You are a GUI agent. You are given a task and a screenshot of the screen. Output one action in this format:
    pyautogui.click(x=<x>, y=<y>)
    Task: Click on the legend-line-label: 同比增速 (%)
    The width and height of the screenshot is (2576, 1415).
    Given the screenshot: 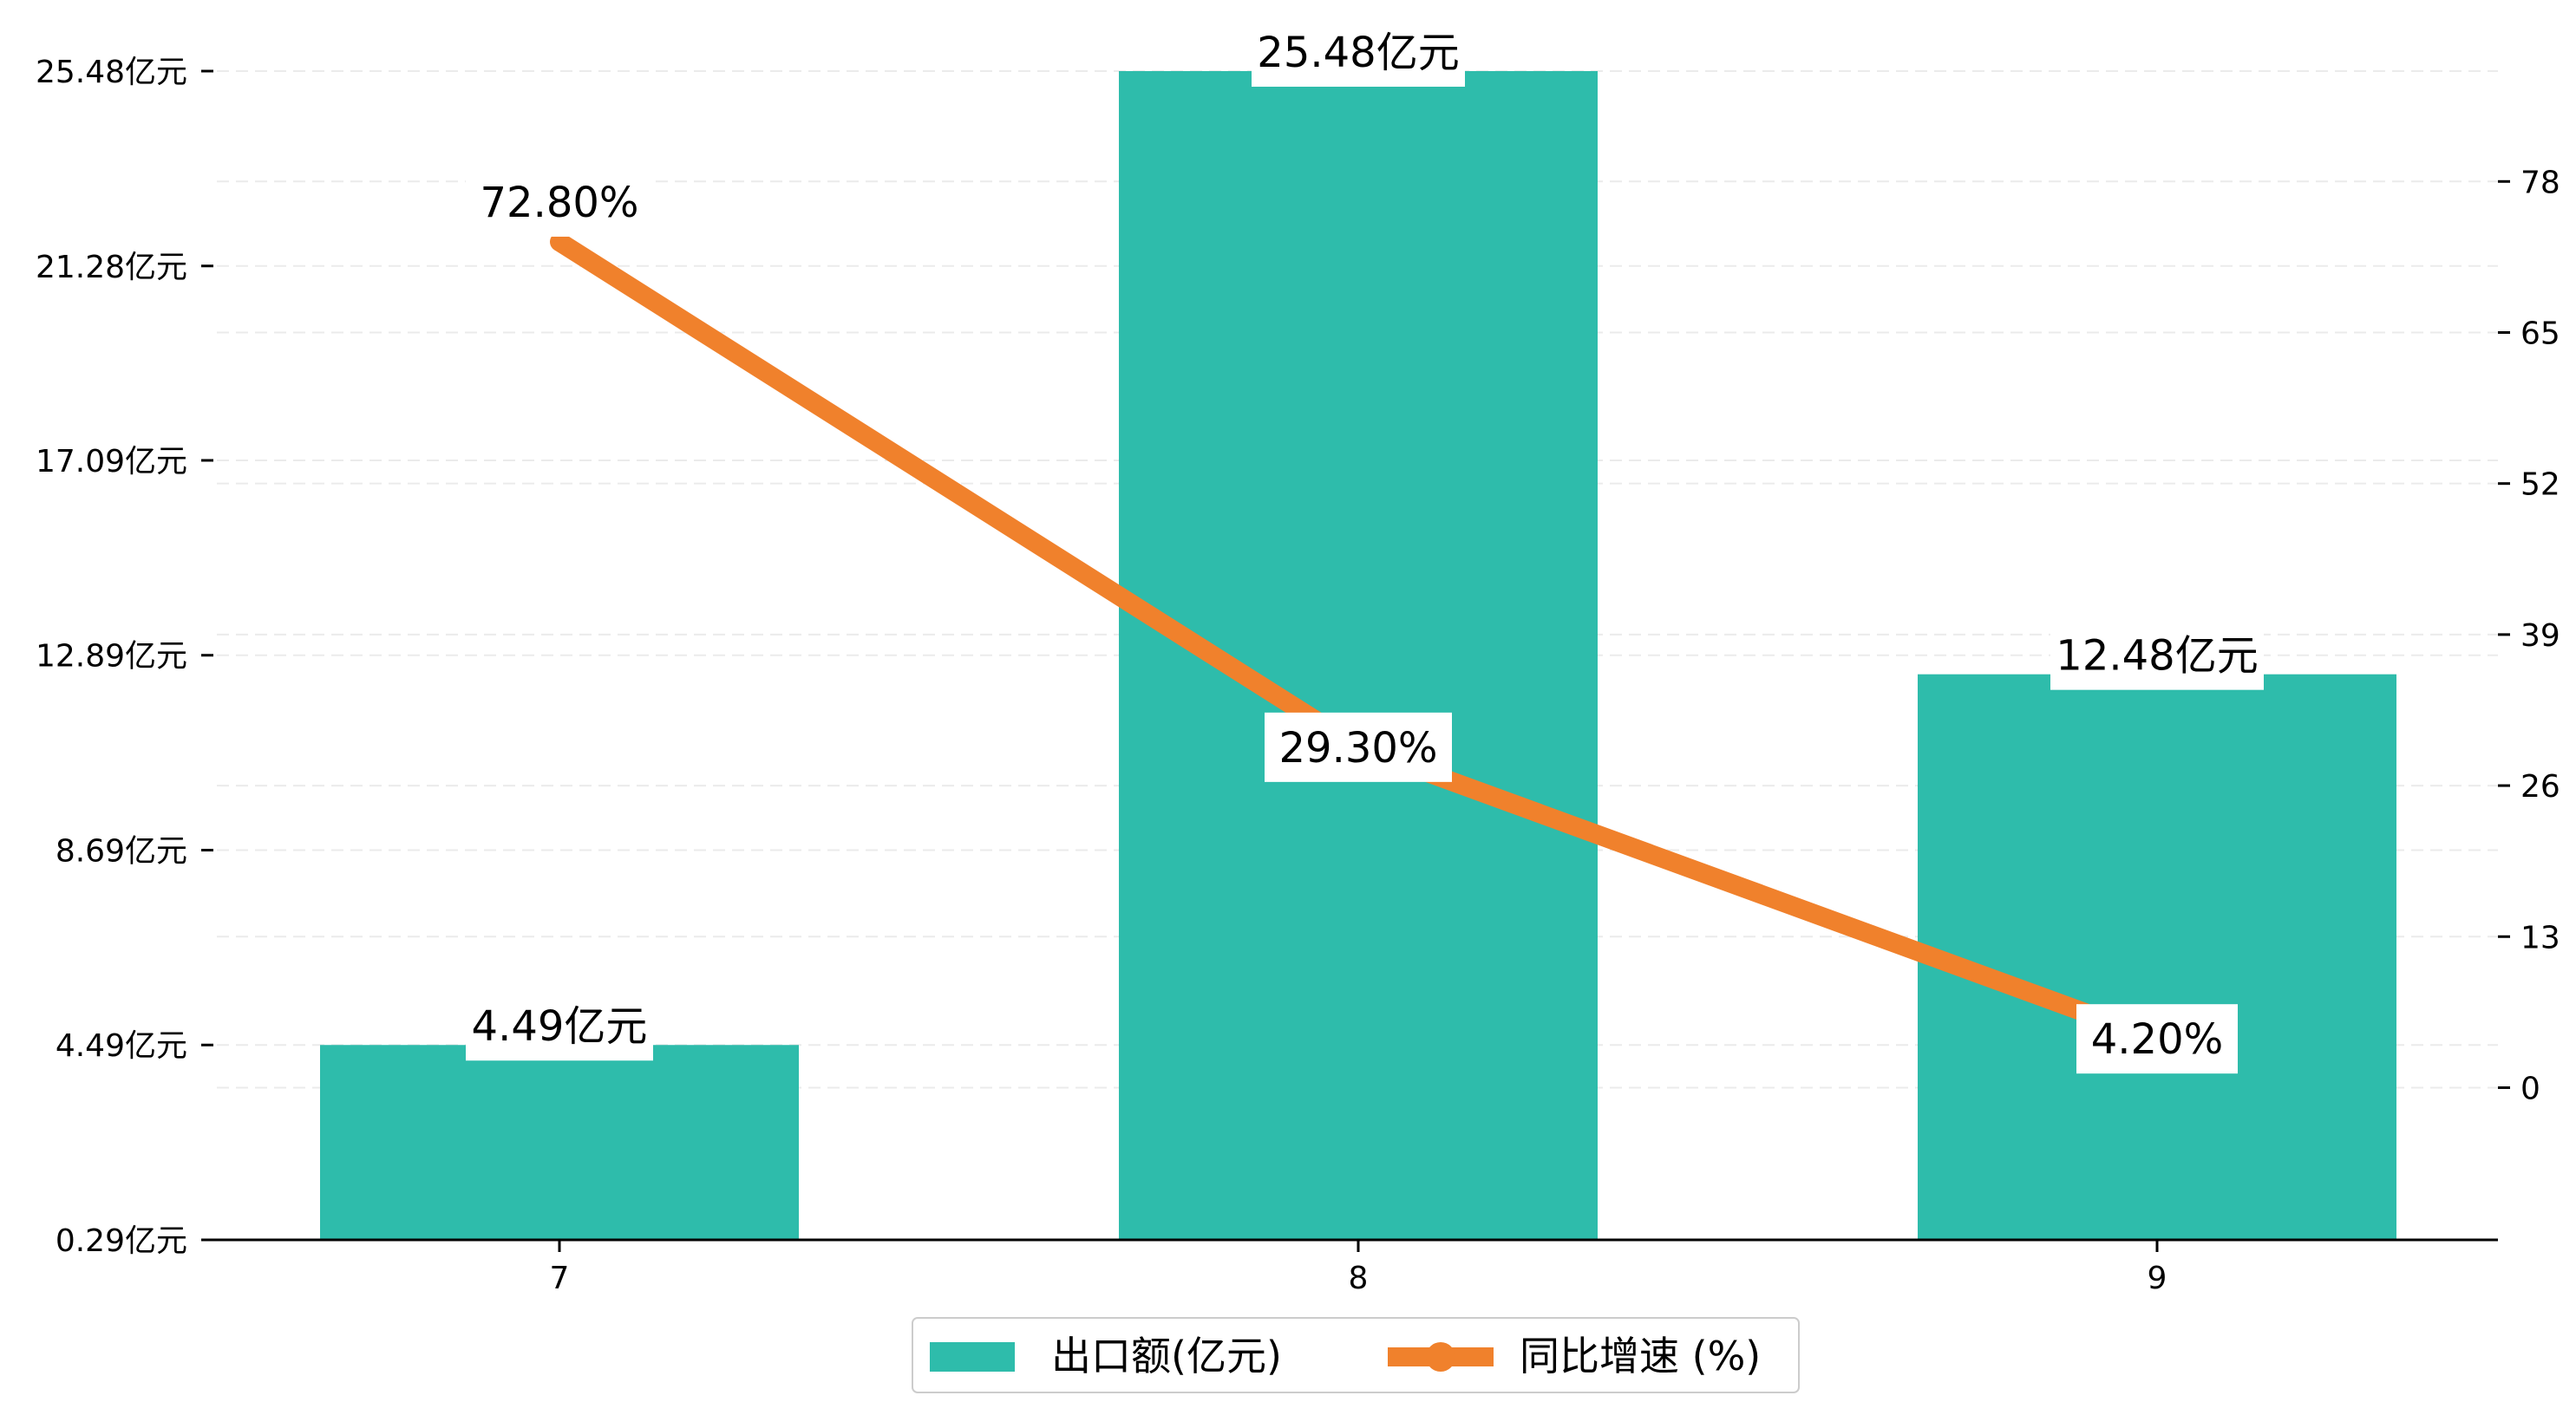 What is the action you would take?
    pyautogui.click(x=1640, y=1356)
    